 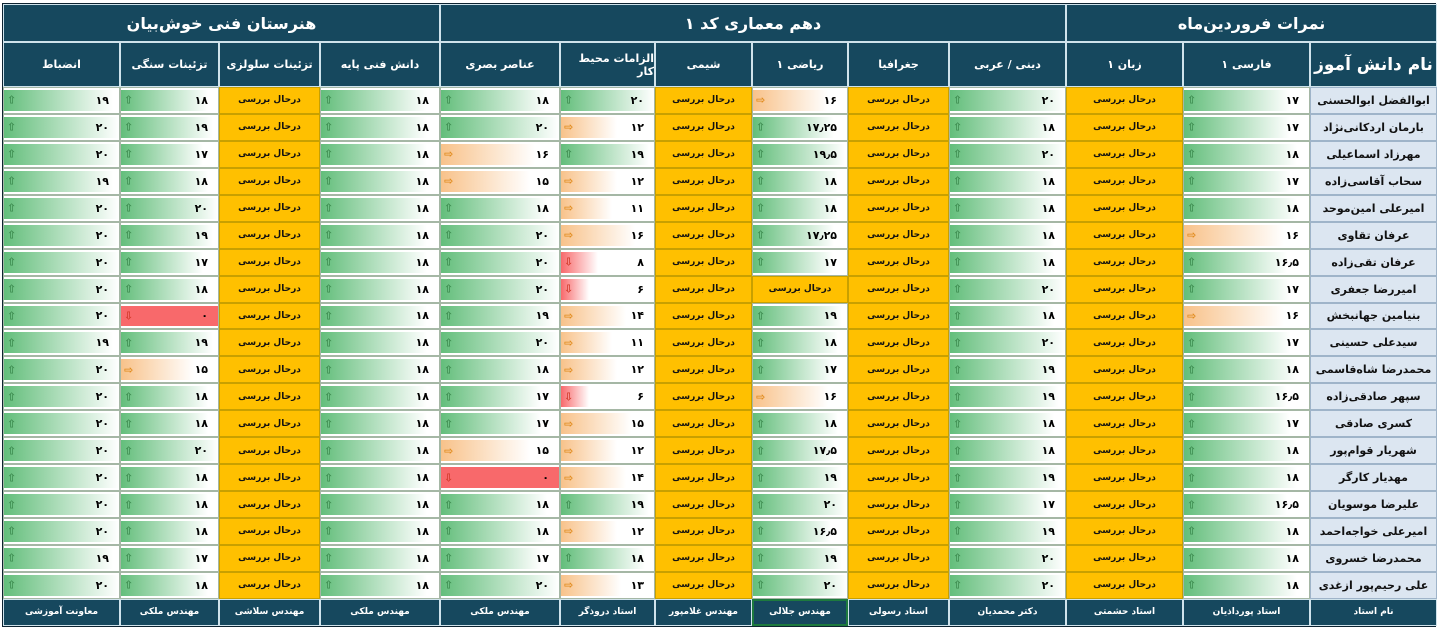 I want to click on grade-cell: ⇧ ۱۷٫۵, so click(x=800, y=451).